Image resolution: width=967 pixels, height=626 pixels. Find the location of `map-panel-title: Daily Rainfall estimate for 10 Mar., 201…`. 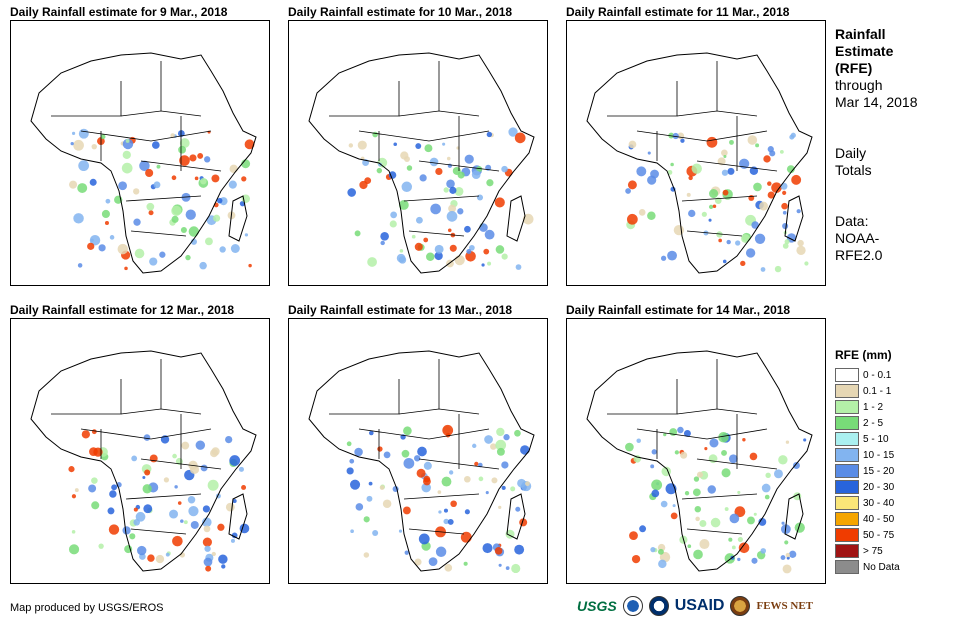

map-panel-title: Daily Rainfall estimate for 10 Mar., 201… is located at coordinates (400, 12).